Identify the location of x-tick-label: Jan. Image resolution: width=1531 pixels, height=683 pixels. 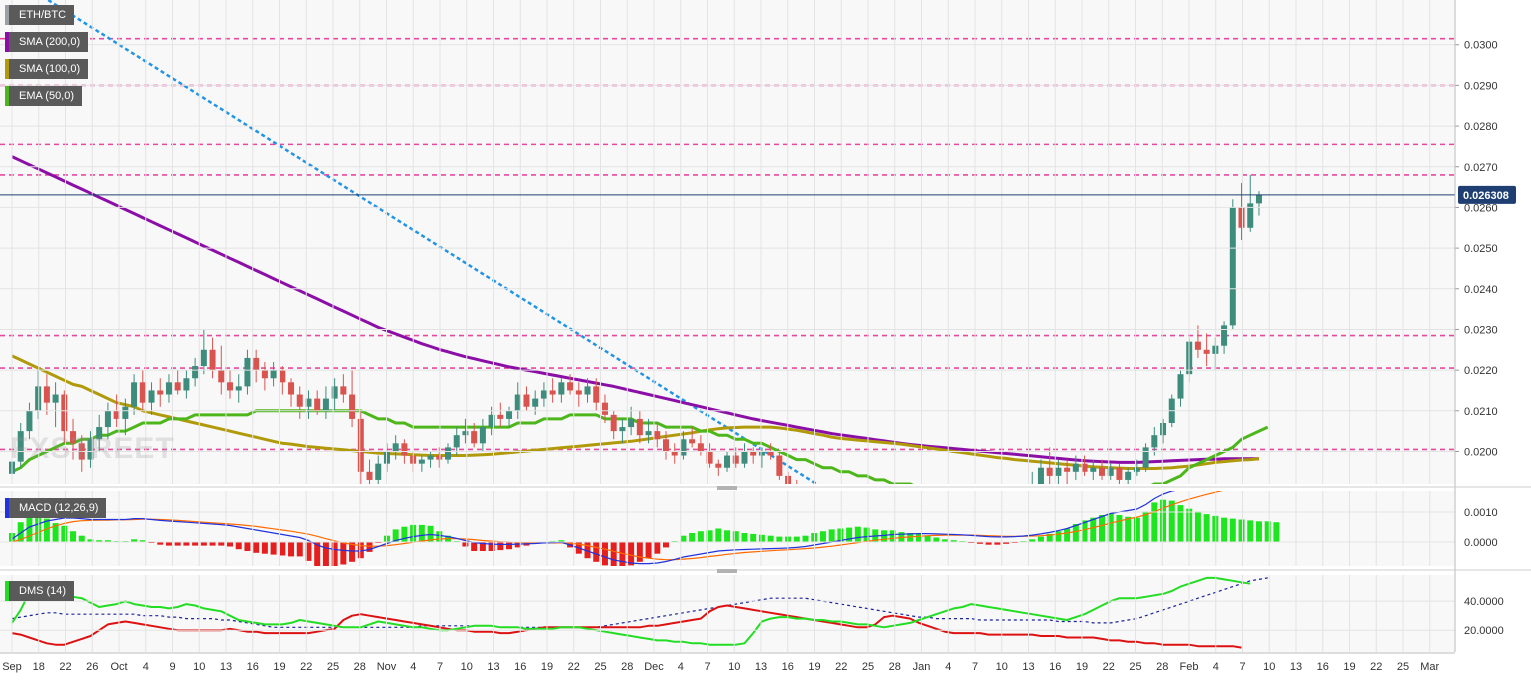
(922, 667).